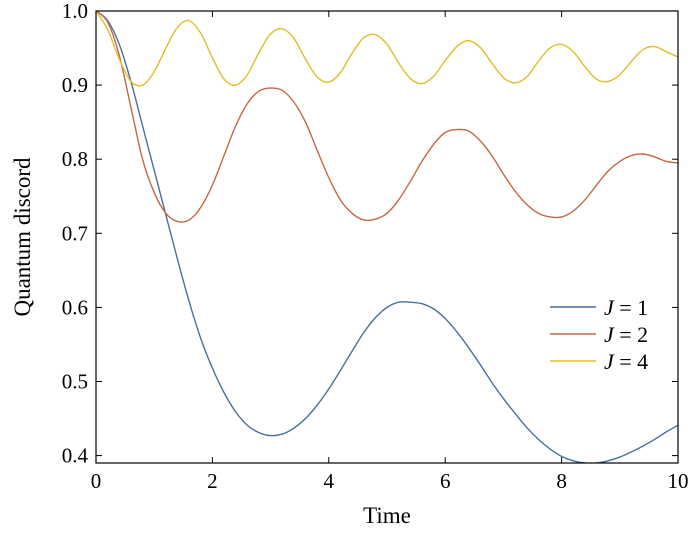 The width and height of the screenshot is (700, 543). What do you see at coordinates (22, 237) in the screenshot?
I see `y-axis-label: Quantum discord` at bounding box center [22, 237].